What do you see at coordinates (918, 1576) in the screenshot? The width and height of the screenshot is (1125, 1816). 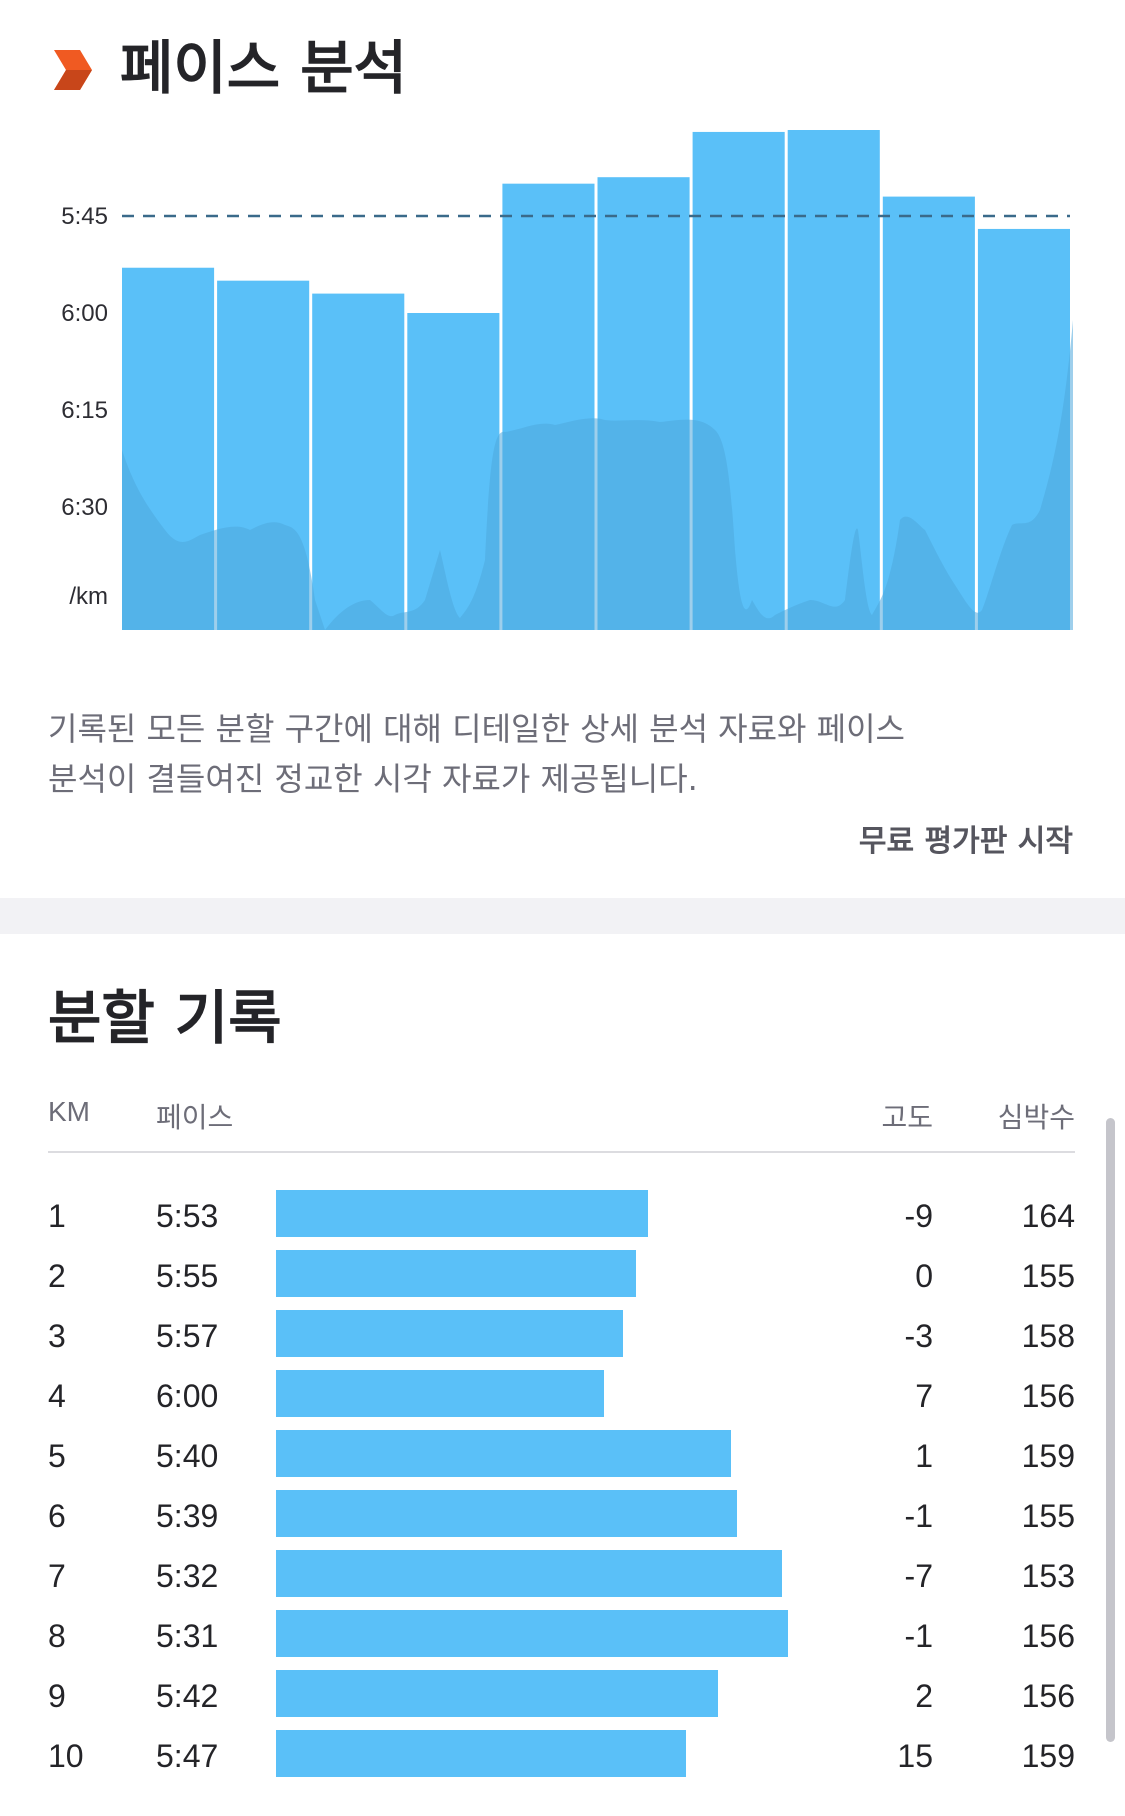 I see `split-elevation: -7` at bounding box center [918, 1576].